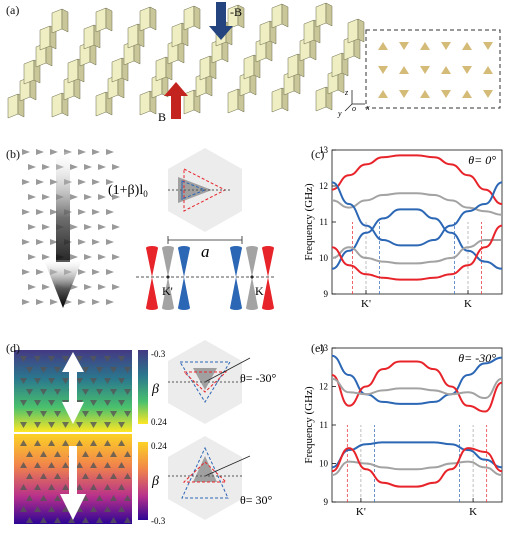  What do you see at coordinates (205, 379) in the screenshot?
I see `triangle-rot-neg30` at bounding box center [205, 379].